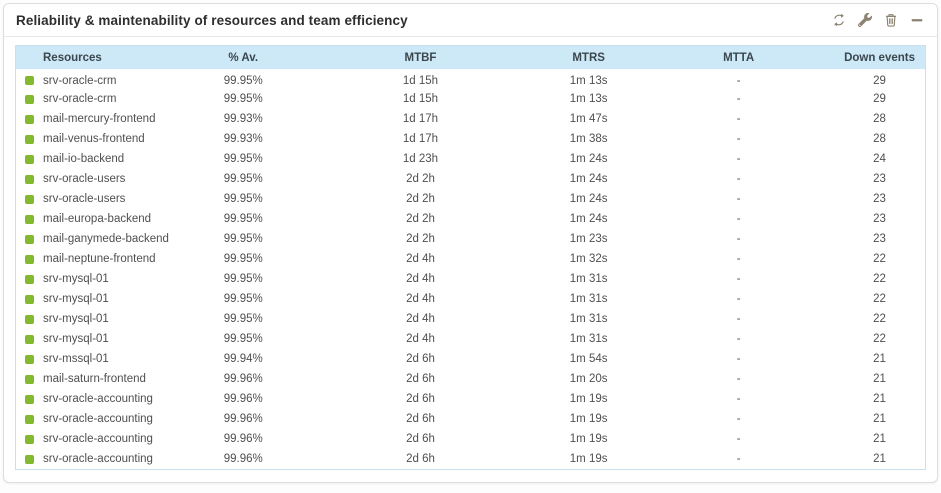 The width and height of the screenshot is (941, 493). What do you see at coordinates (588, 459) in the screenshot?
I see `mtrs-cell: 1m 19s` at bounding box center [588, 459].